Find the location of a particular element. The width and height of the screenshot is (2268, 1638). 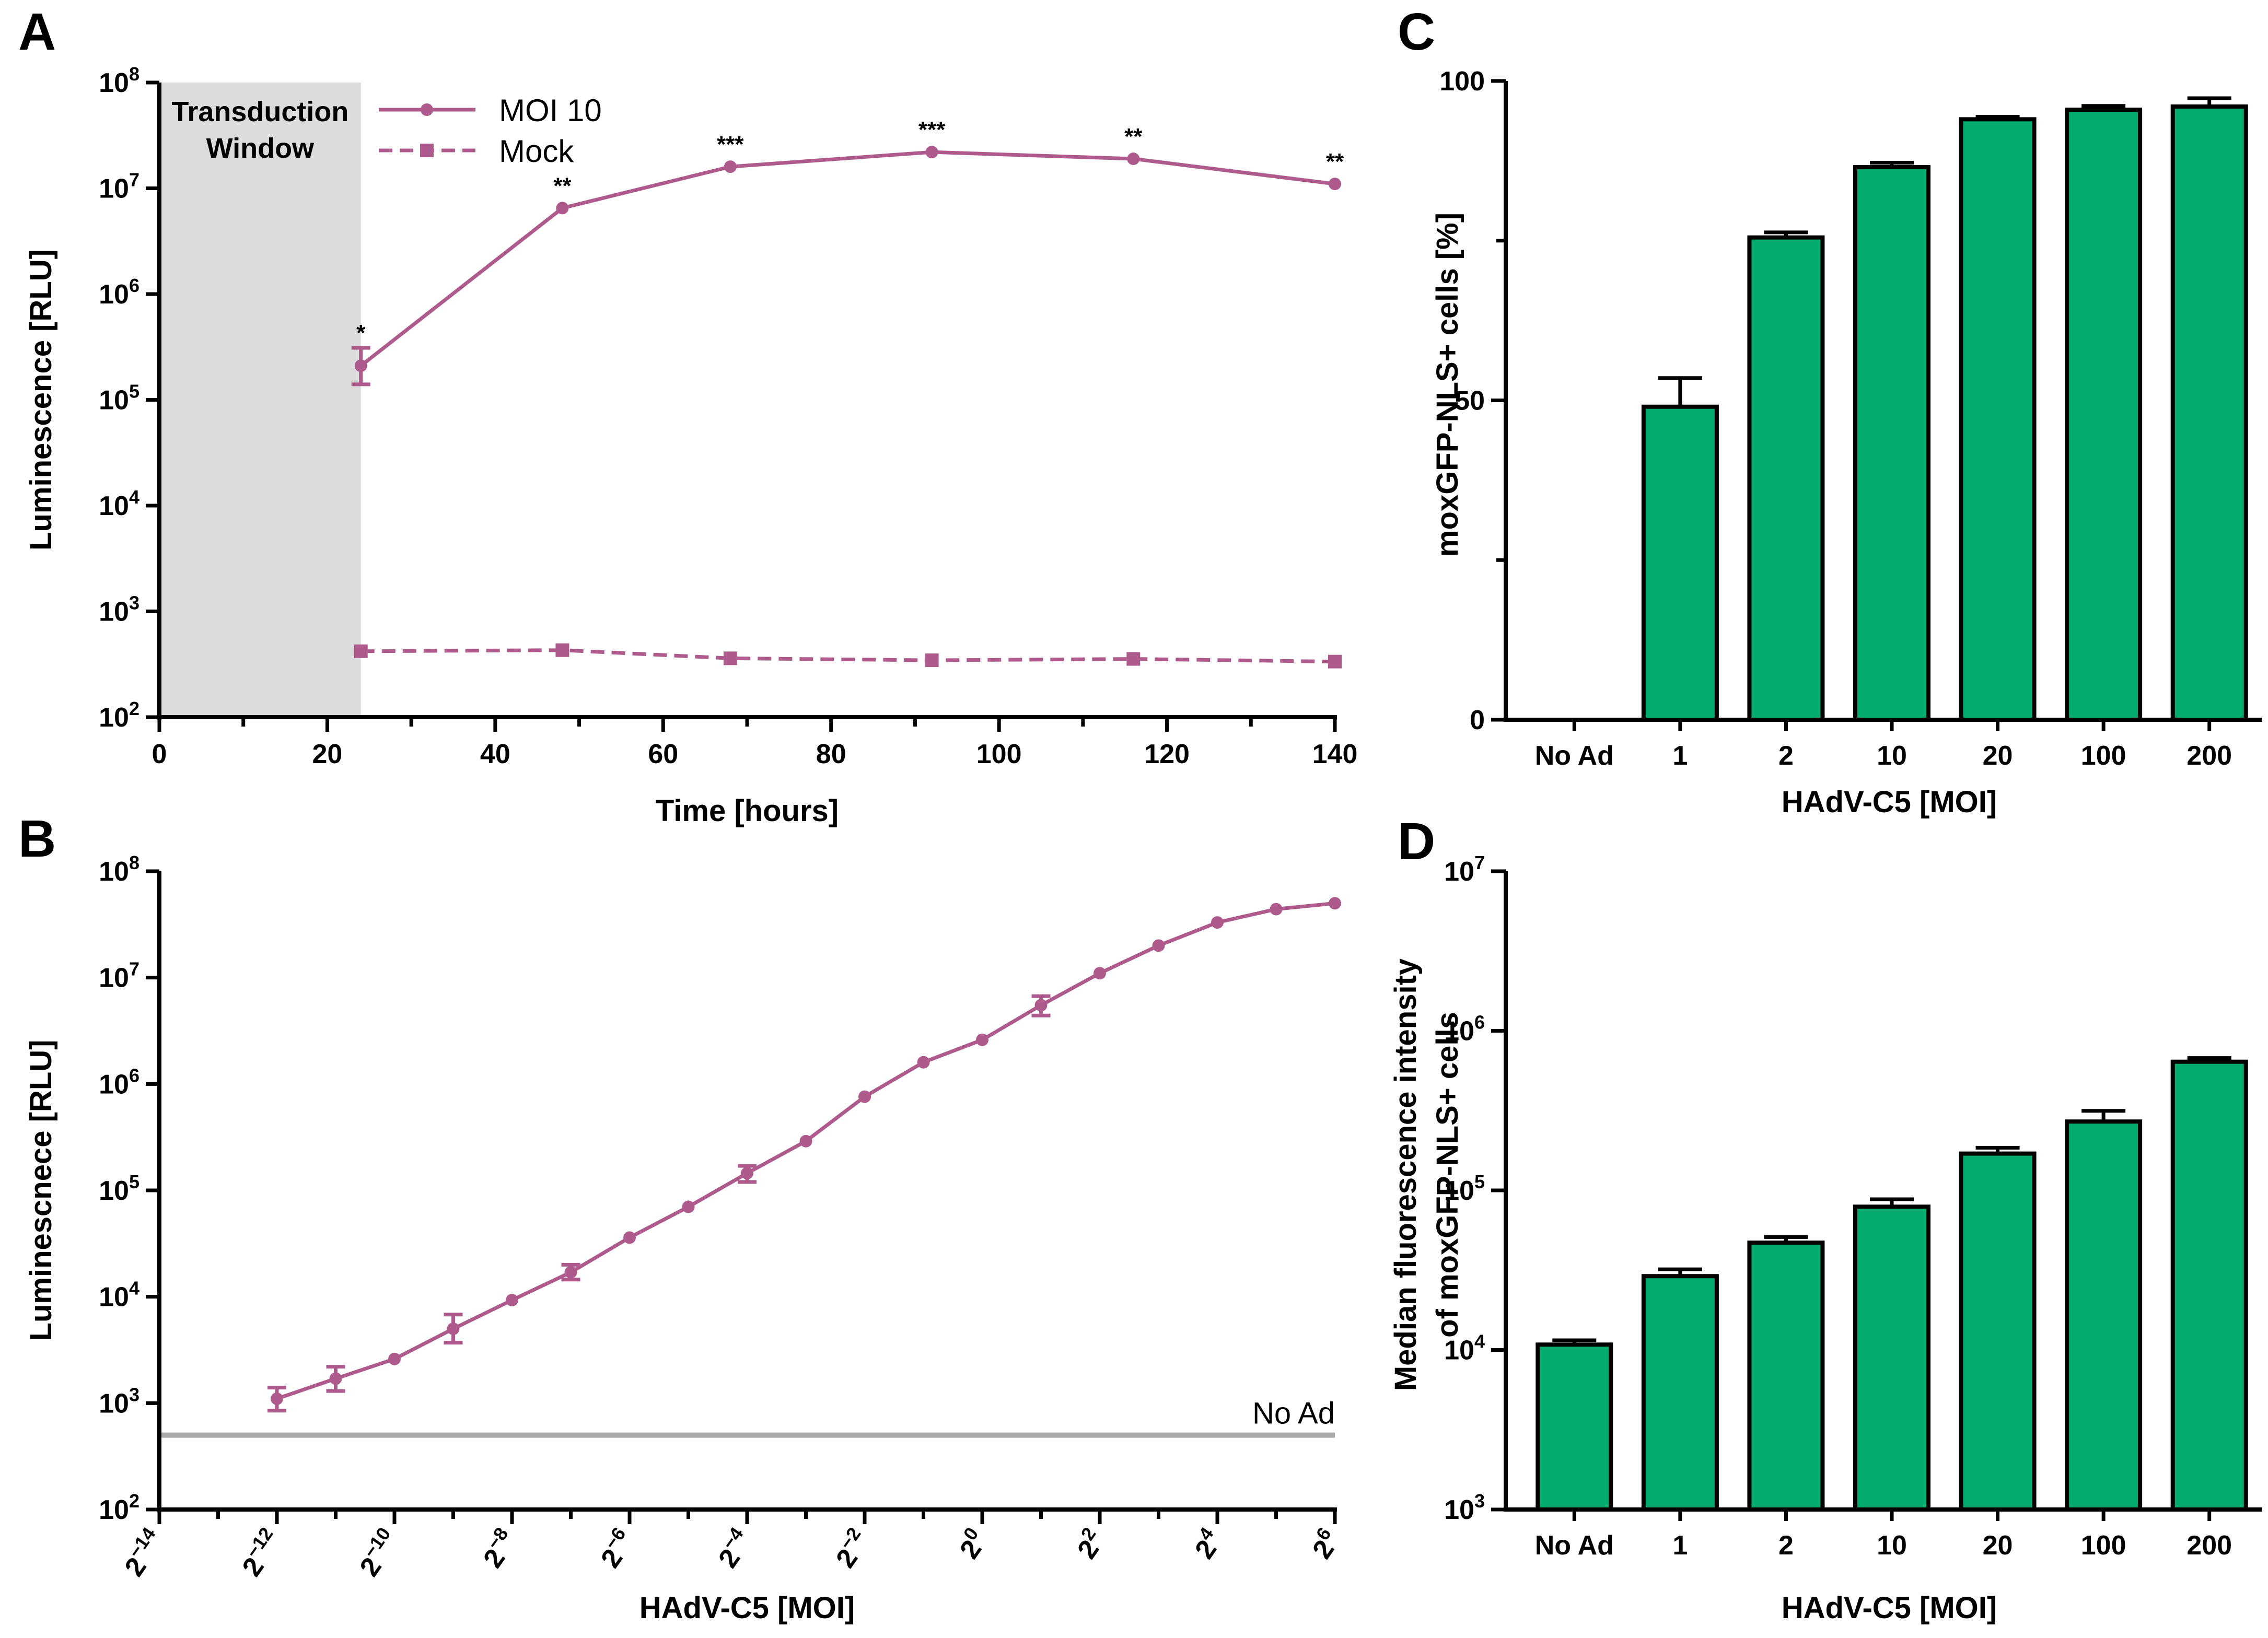

panel-d-x-axis: No Ad 1 2 10 20 100 200 is located at coordinates (1883, 1534).